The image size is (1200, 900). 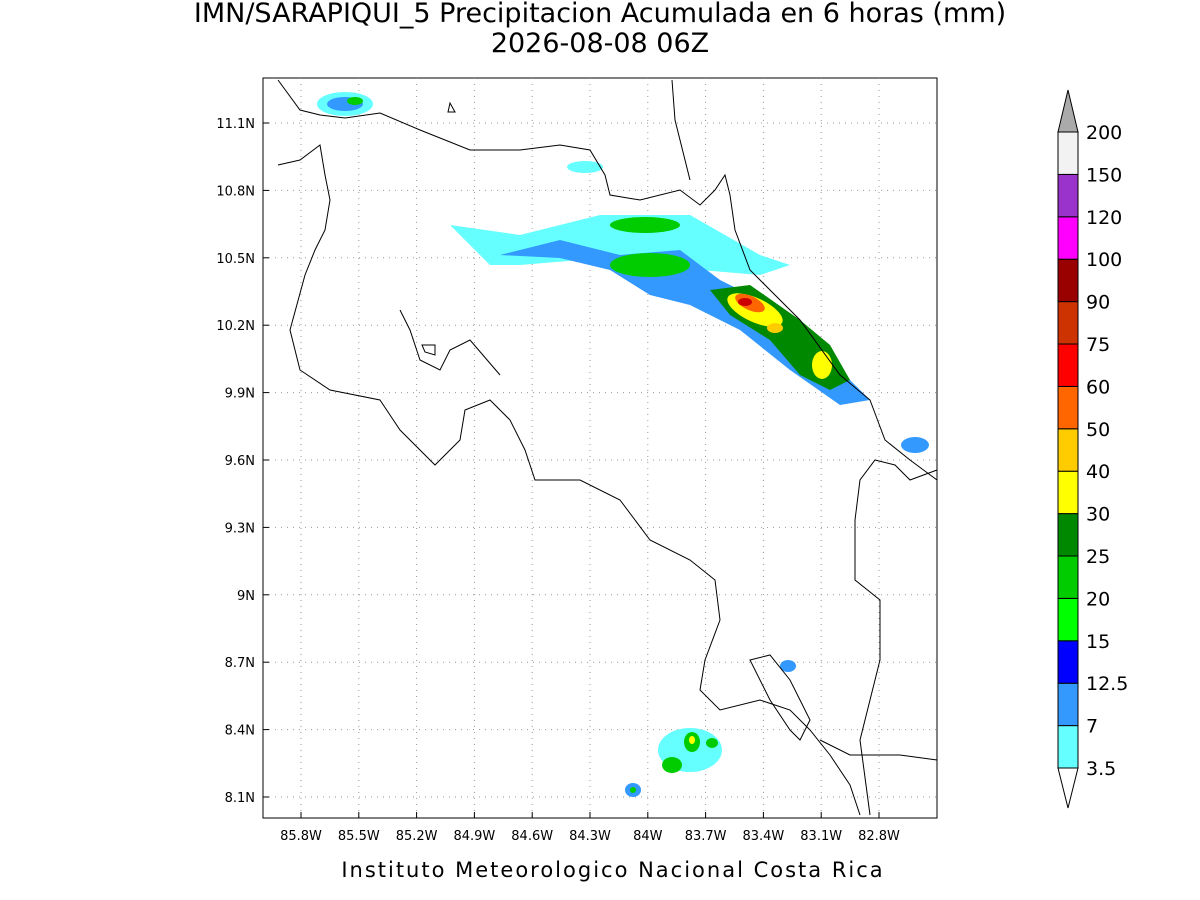 What do you see at coordinates (600, 43) in the screenshot?
I see `map-subtitle: 2026-08-08 06Z` at bounding box center [600, 43].